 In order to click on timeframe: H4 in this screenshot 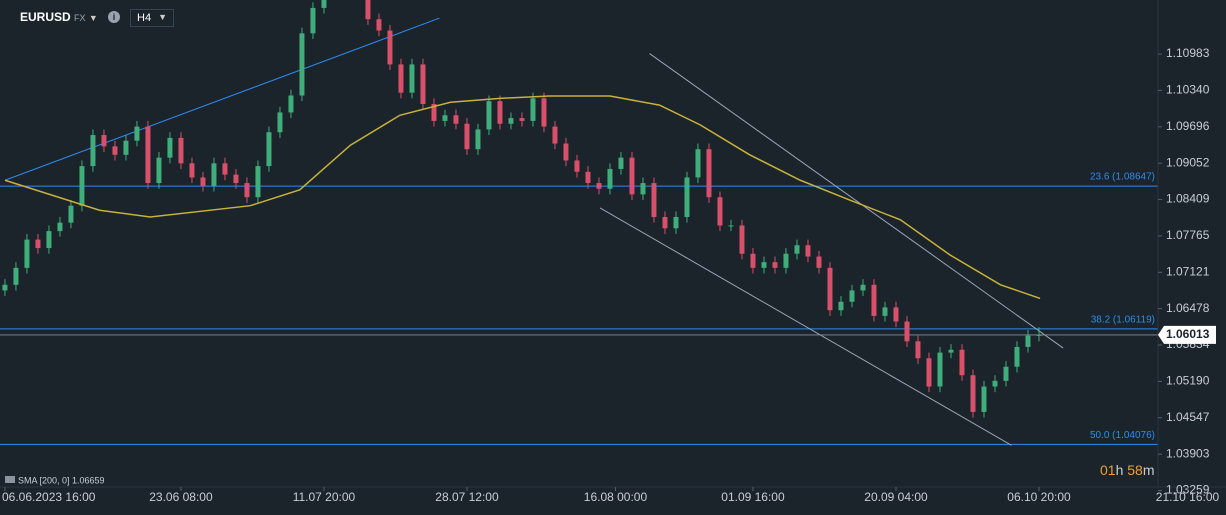, I will do `click(144, 18)`.